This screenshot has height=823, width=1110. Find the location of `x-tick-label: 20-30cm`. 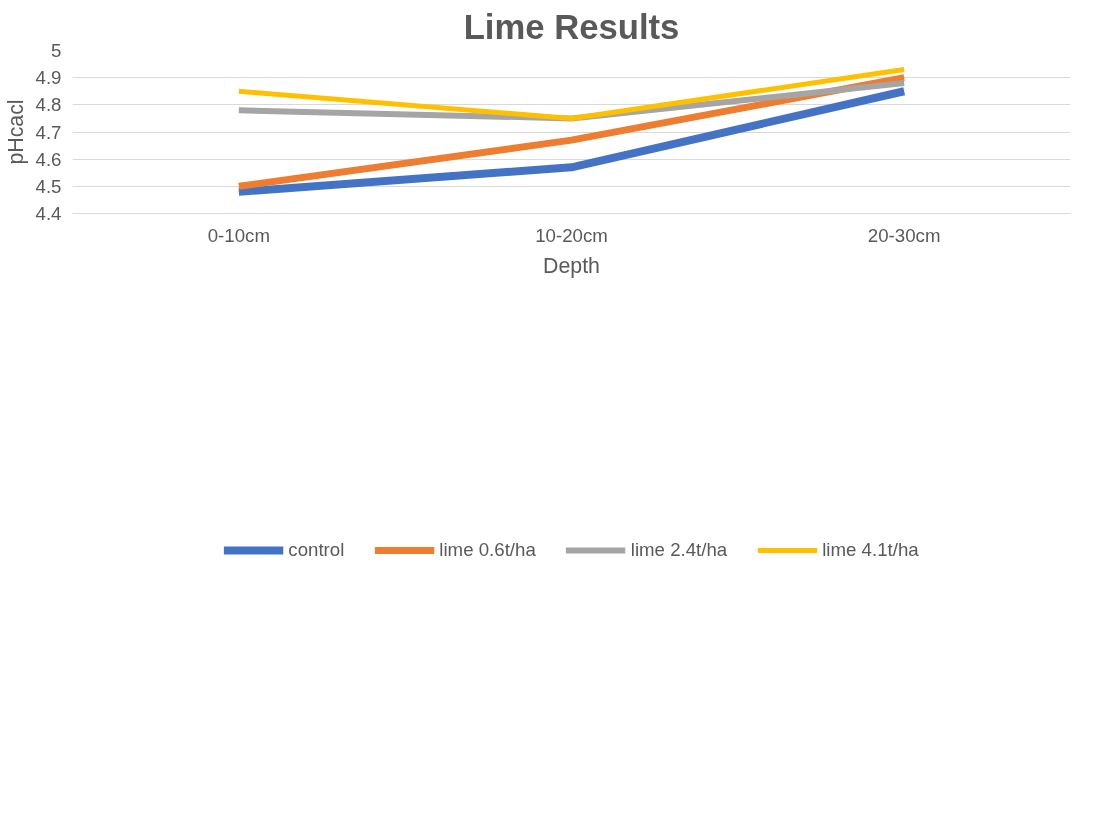

x-tick-label: 20-30cm is located at coordinates (904, 235).